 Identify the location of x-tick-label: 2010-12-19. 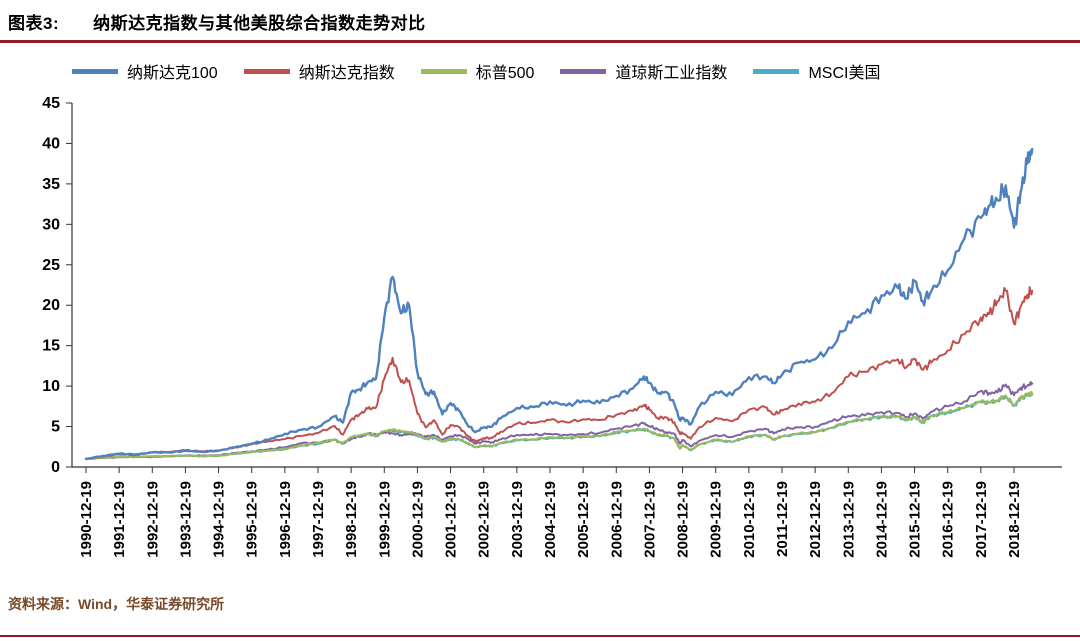
(749, 519).